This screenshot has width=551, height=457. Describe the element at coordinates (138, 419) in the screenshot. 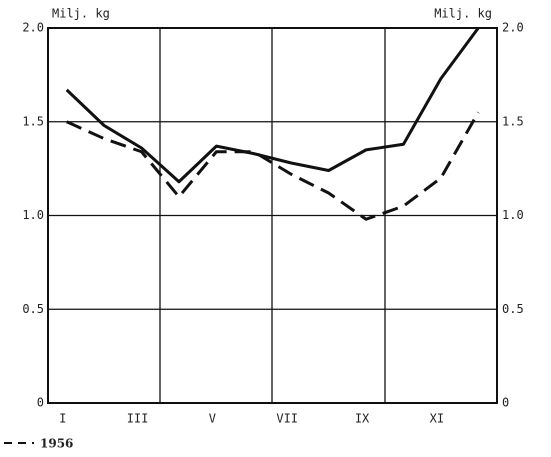

I see `x-tick-label: III` at that location.